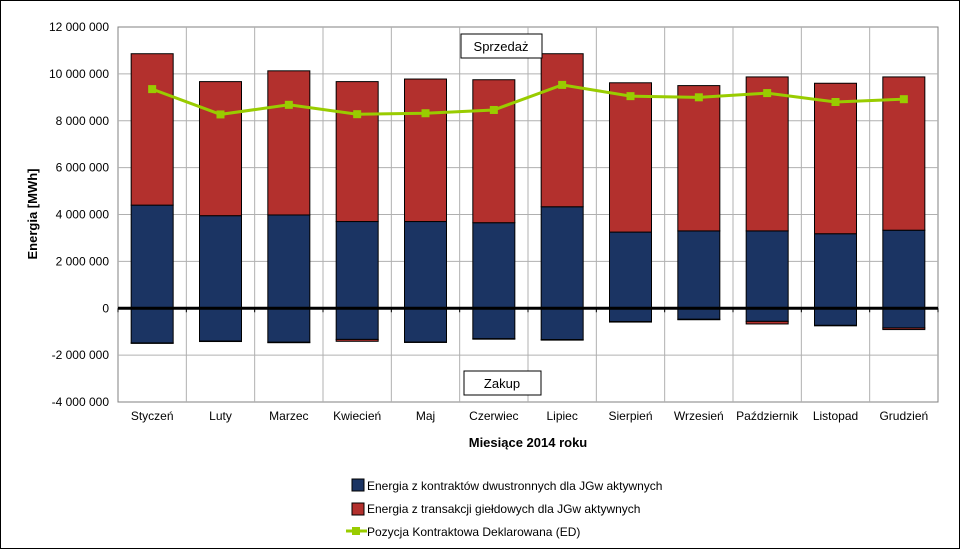  I want to click on annotation-sprzedaz-label: Sprzedaż, so click(501, 46).